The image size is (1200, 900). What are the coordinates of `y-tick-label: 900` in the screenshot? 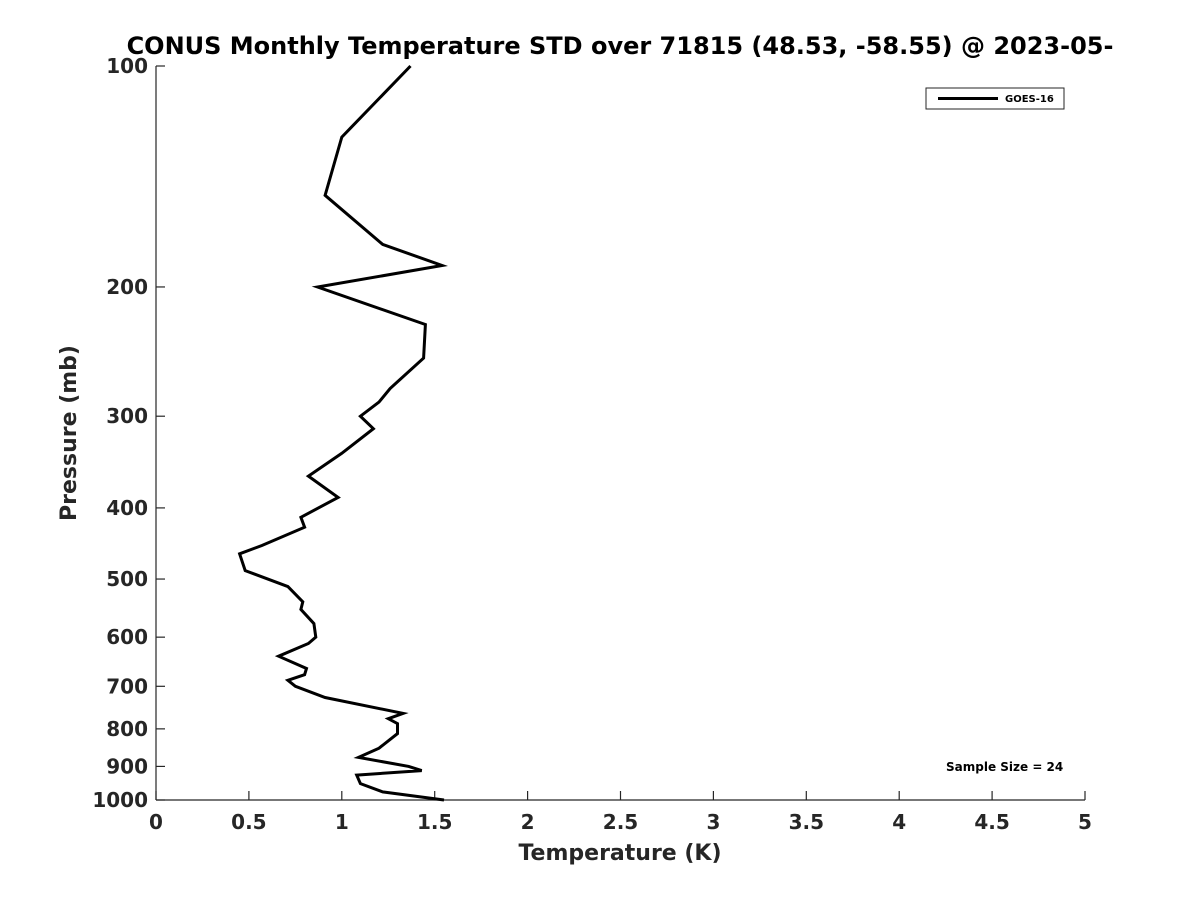 It's located at (127, 766).